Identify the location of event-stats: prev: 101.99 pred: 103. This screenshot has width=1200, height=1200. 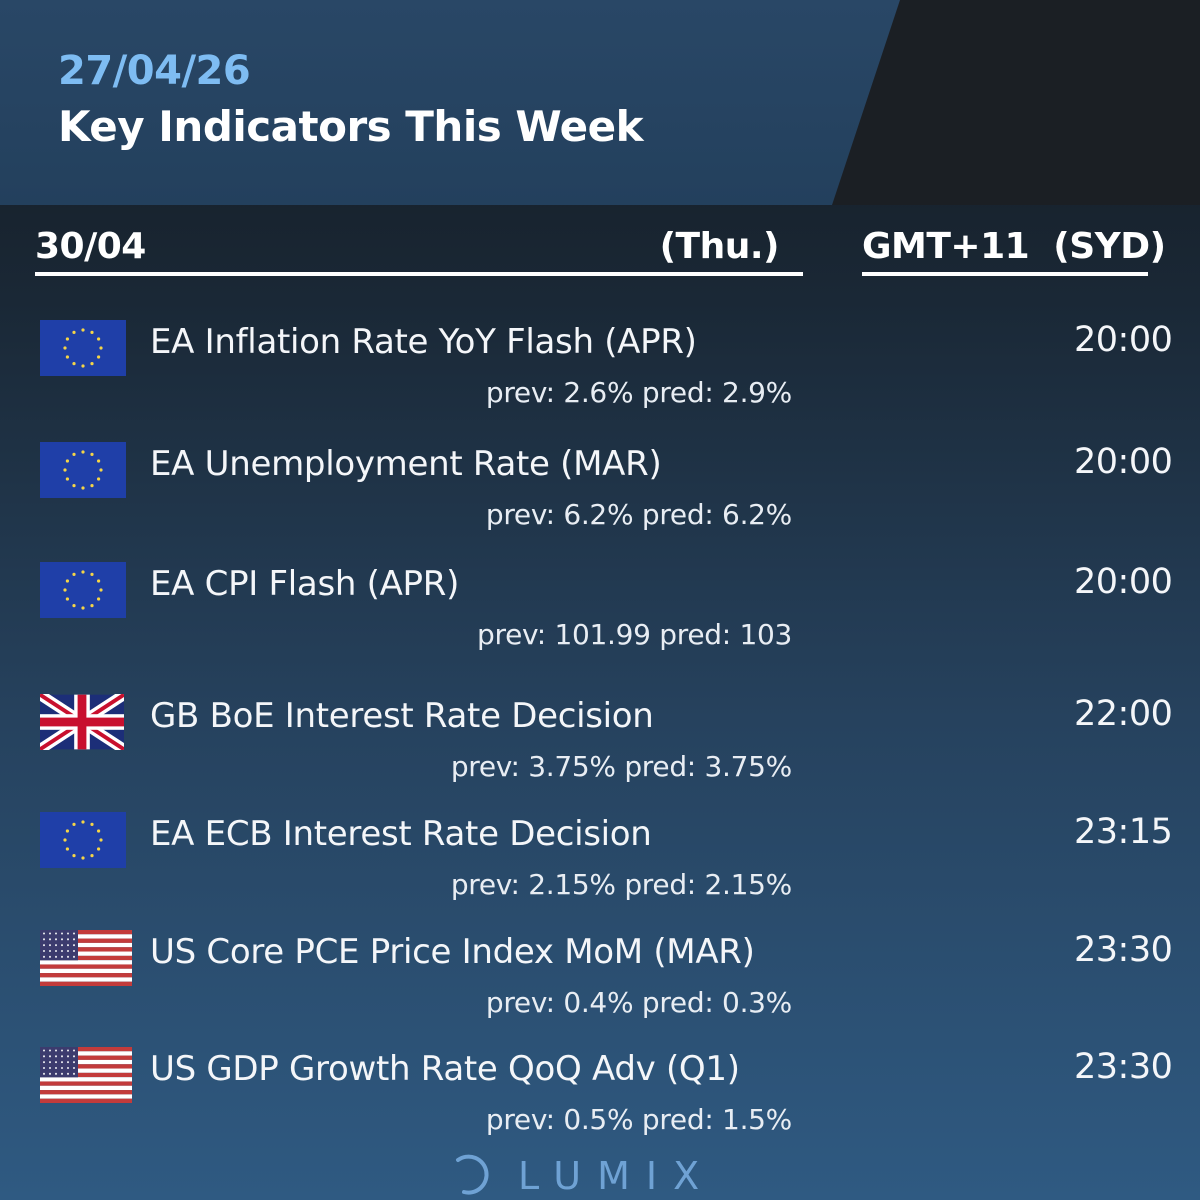
(634, 634).